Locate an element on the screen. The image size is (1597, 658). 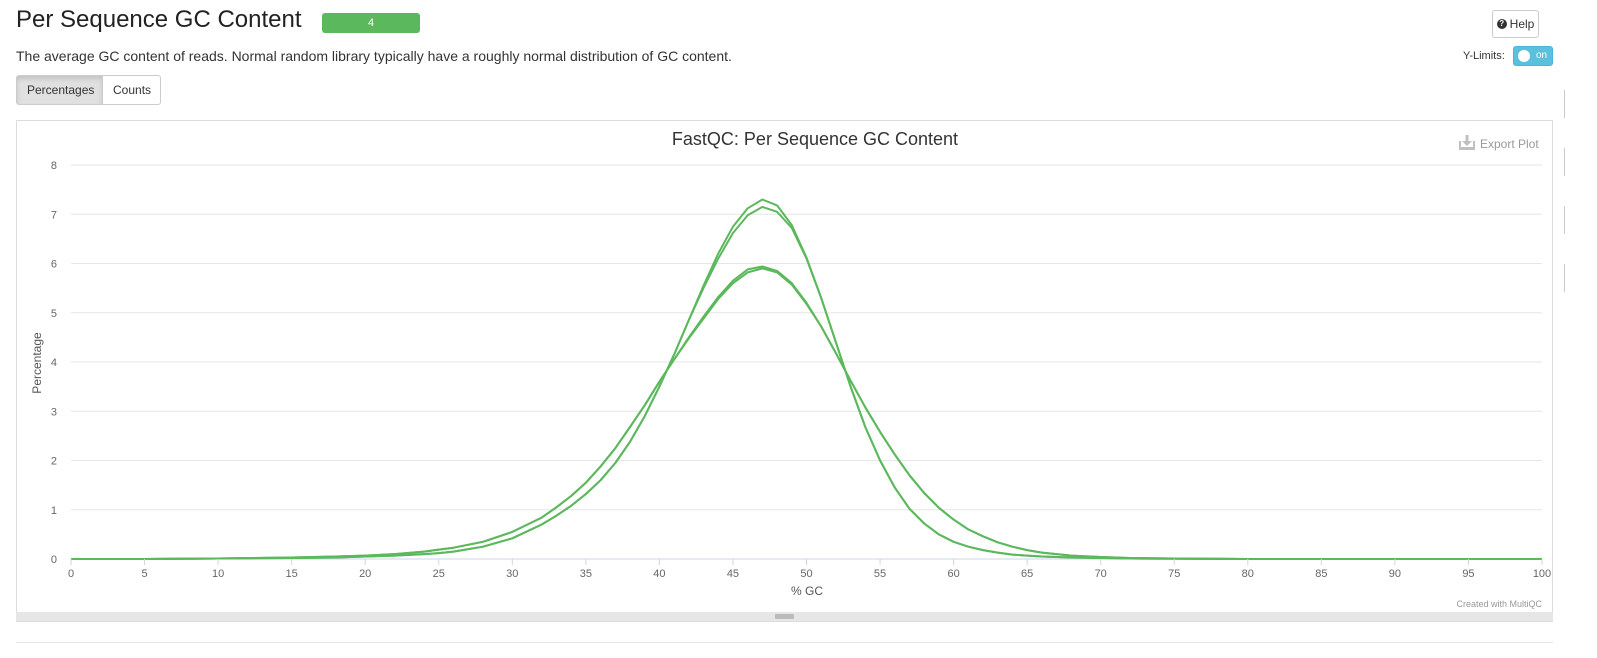
y-tick-label: 7 is located at coordinates (54, 215).